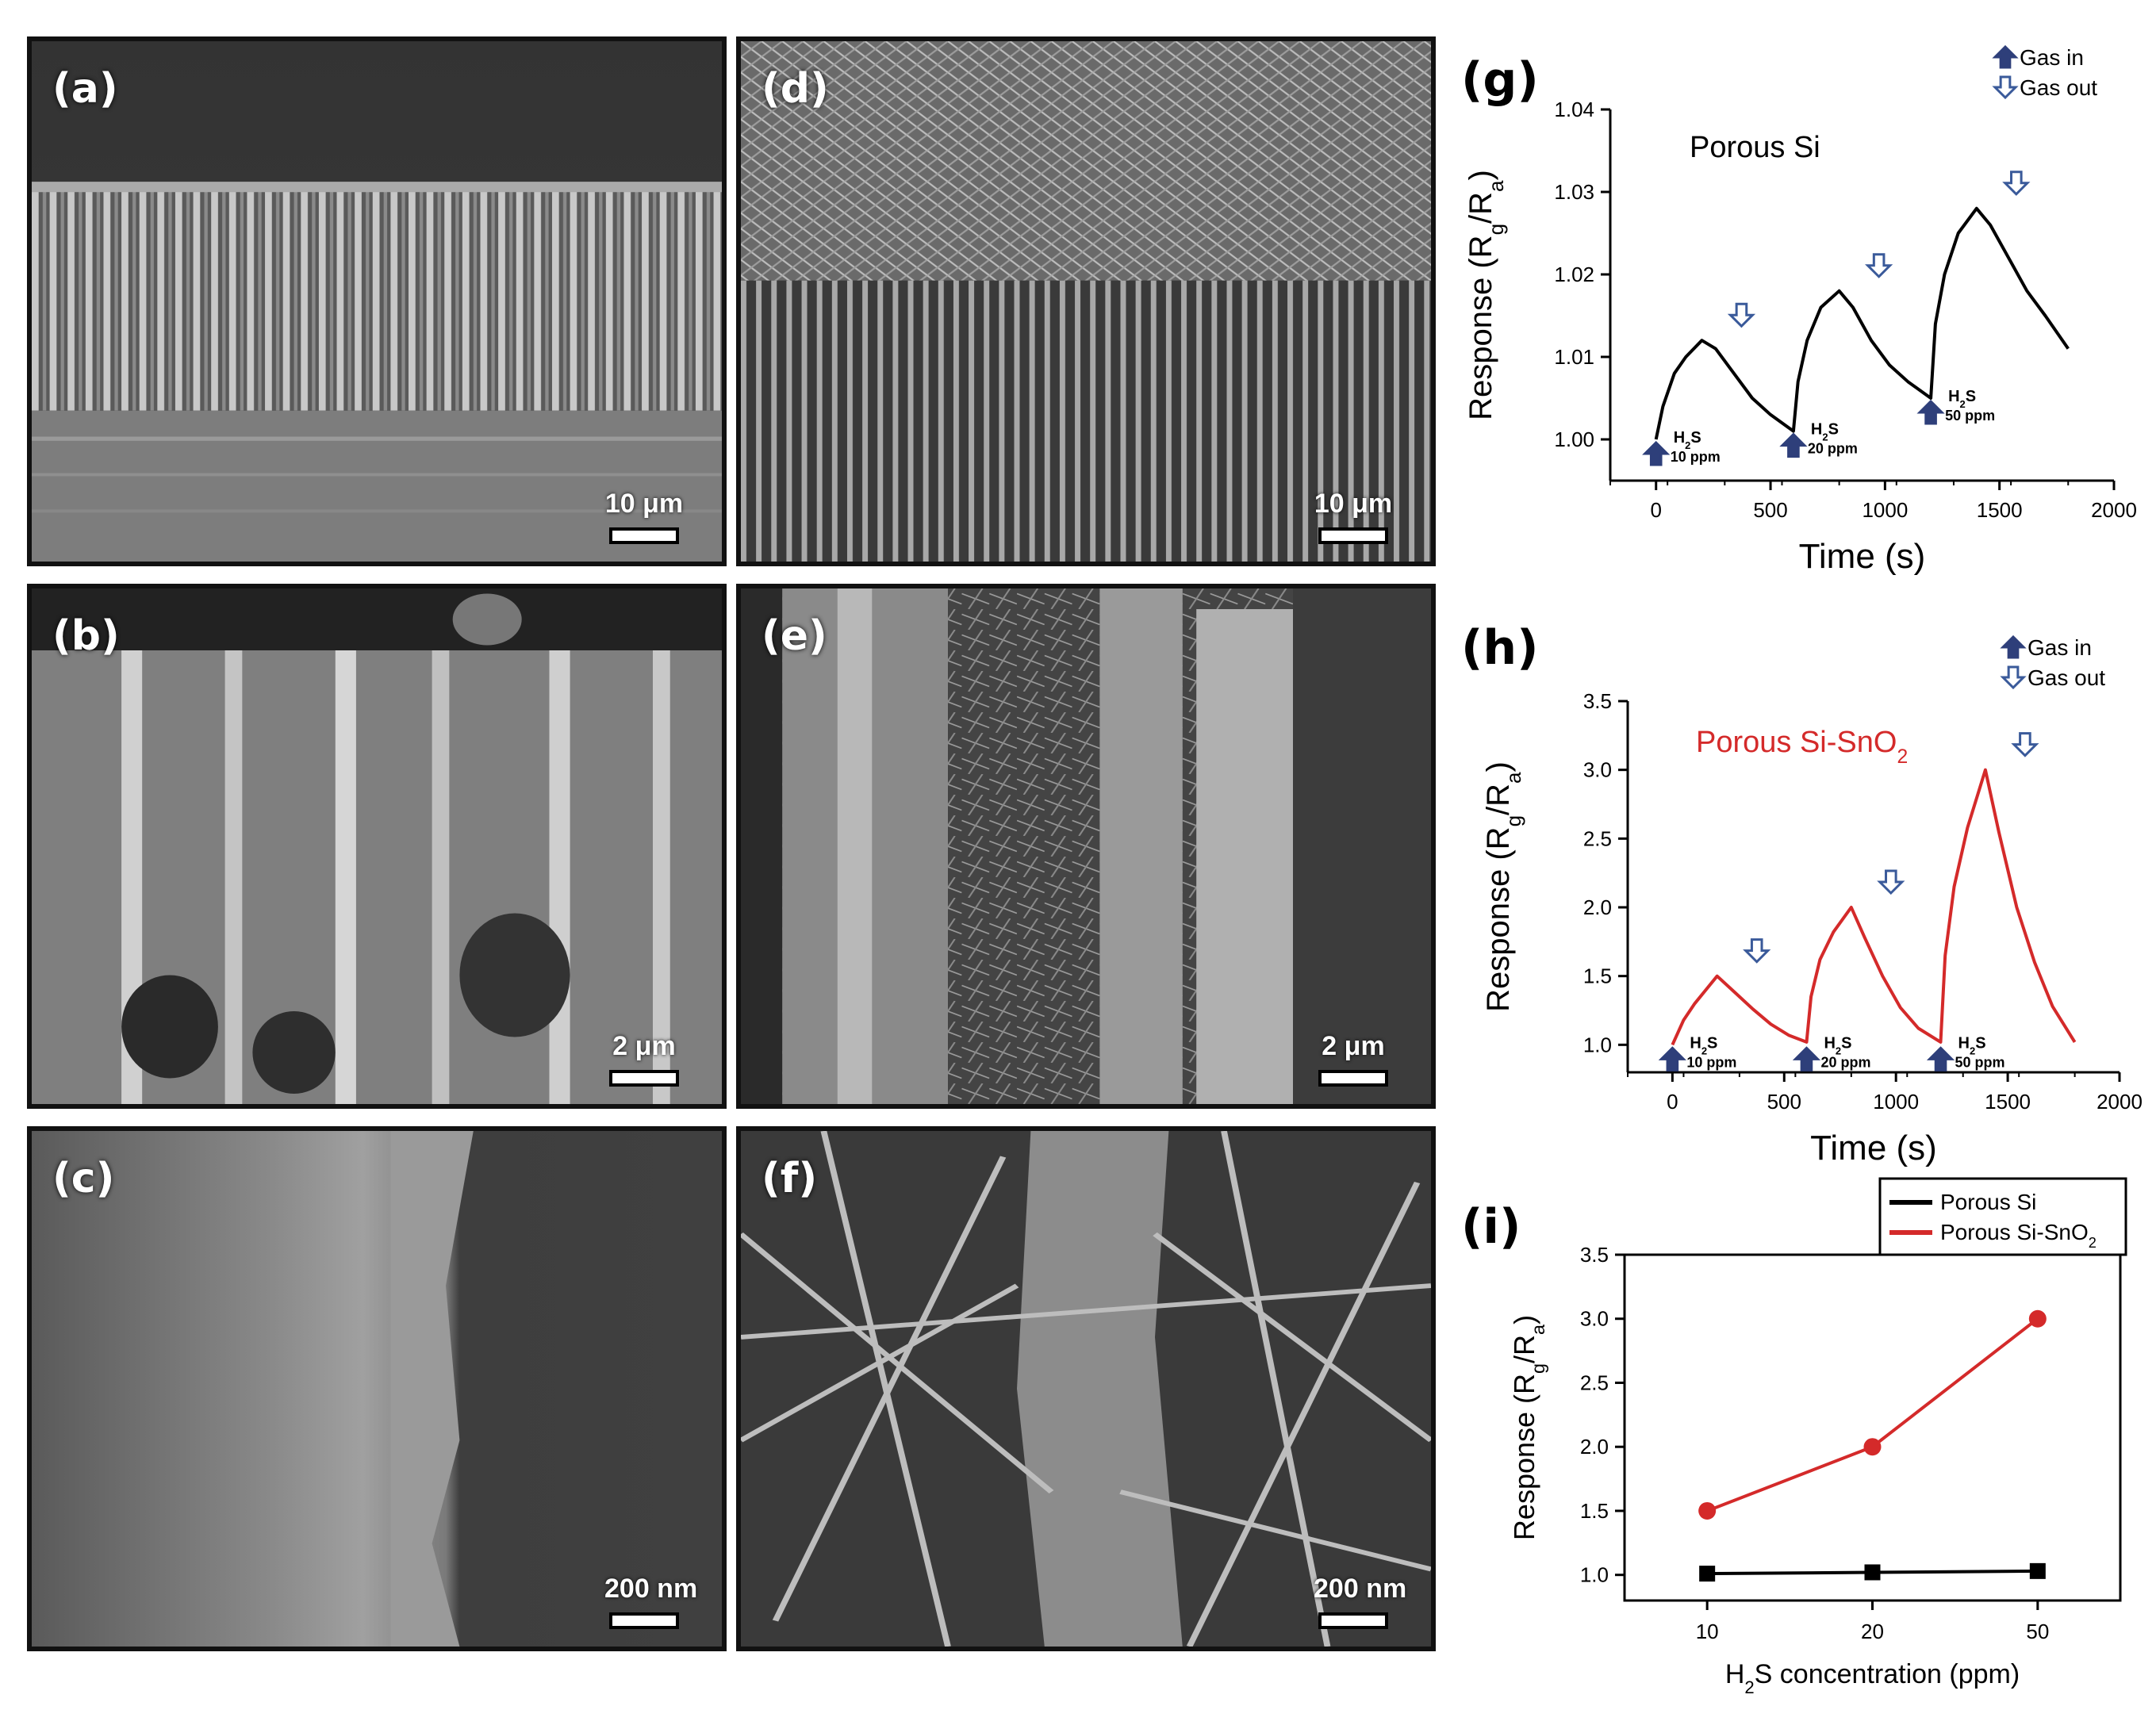 The image size is (2156, 1729). I want to click on micrograph-label: (f), so click(790, 1178).